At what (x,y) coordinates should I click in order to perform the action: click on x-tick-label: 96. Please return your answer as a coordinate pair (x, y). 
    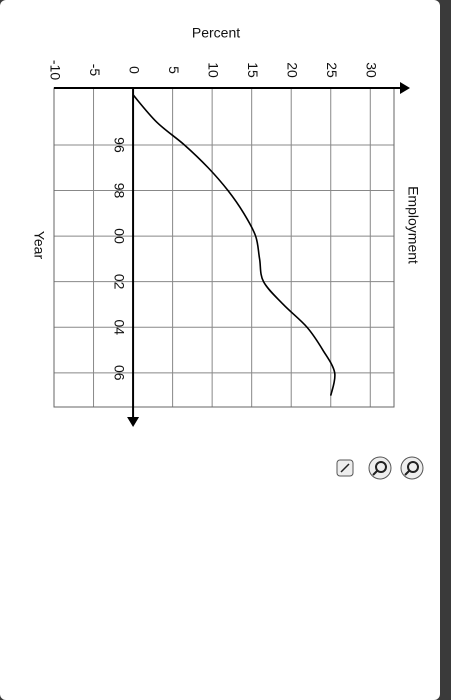
    Looking at the image, I should click on (119, 145).